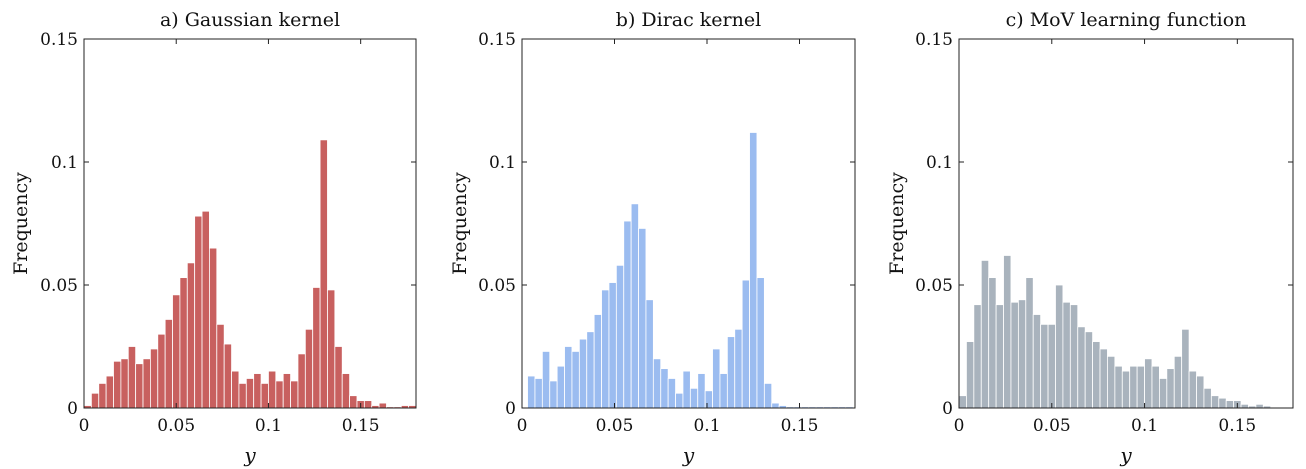  Describe the element at coordinates (934, 40) in the screenshot. I see `y-tick-label: 0.15` at that location.